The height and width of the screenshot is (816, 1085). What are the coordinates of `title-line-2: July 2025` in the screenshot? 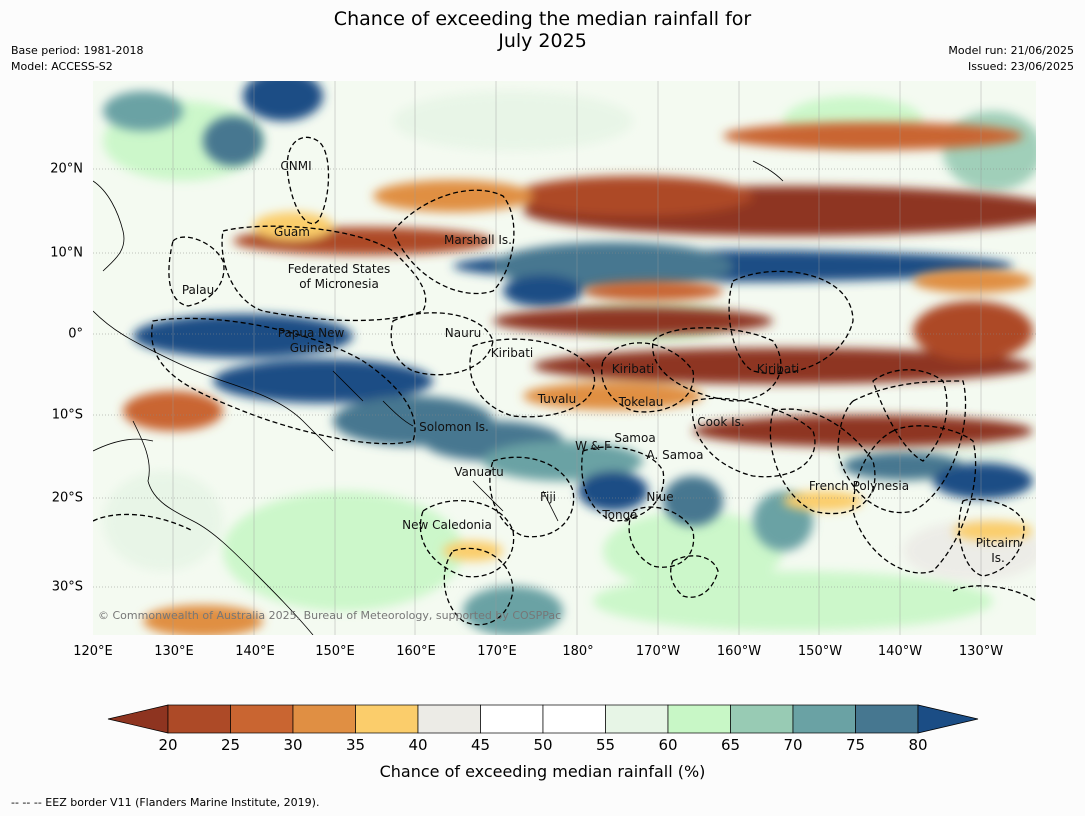 It's located at (542, 41).